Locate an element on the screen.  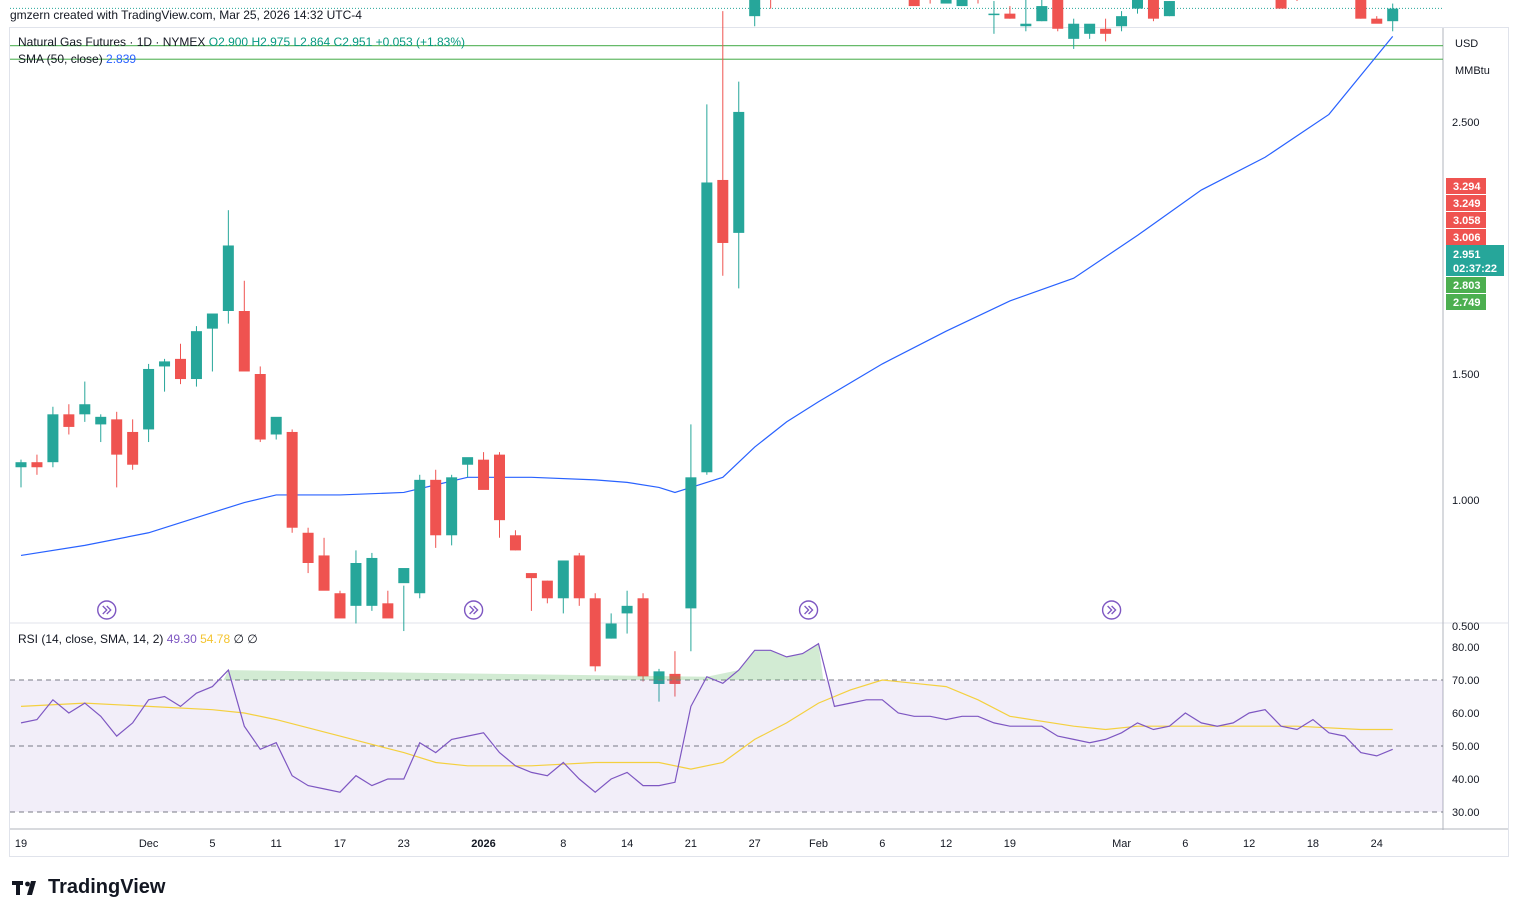
resistance-level-tag-label: 3.294 is located at coordinates (1467, 187).